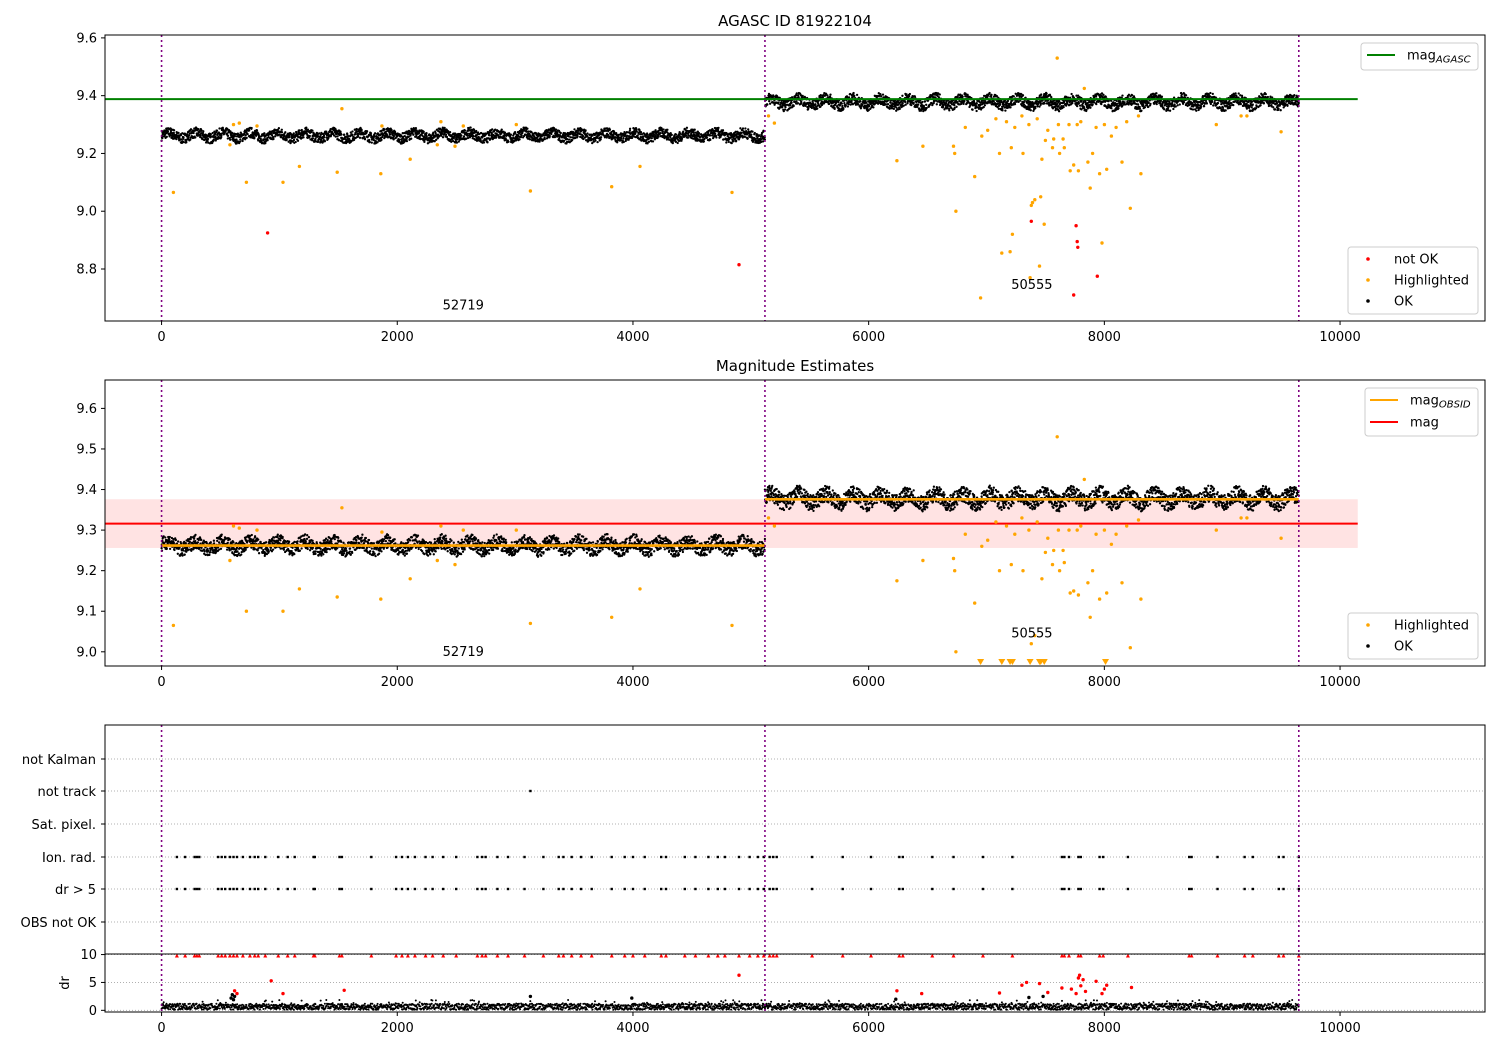  What do you see at coordinates (161, 337) in the screenshot?
I see `x-tick-label: 0` at bounding box center [161, 337].